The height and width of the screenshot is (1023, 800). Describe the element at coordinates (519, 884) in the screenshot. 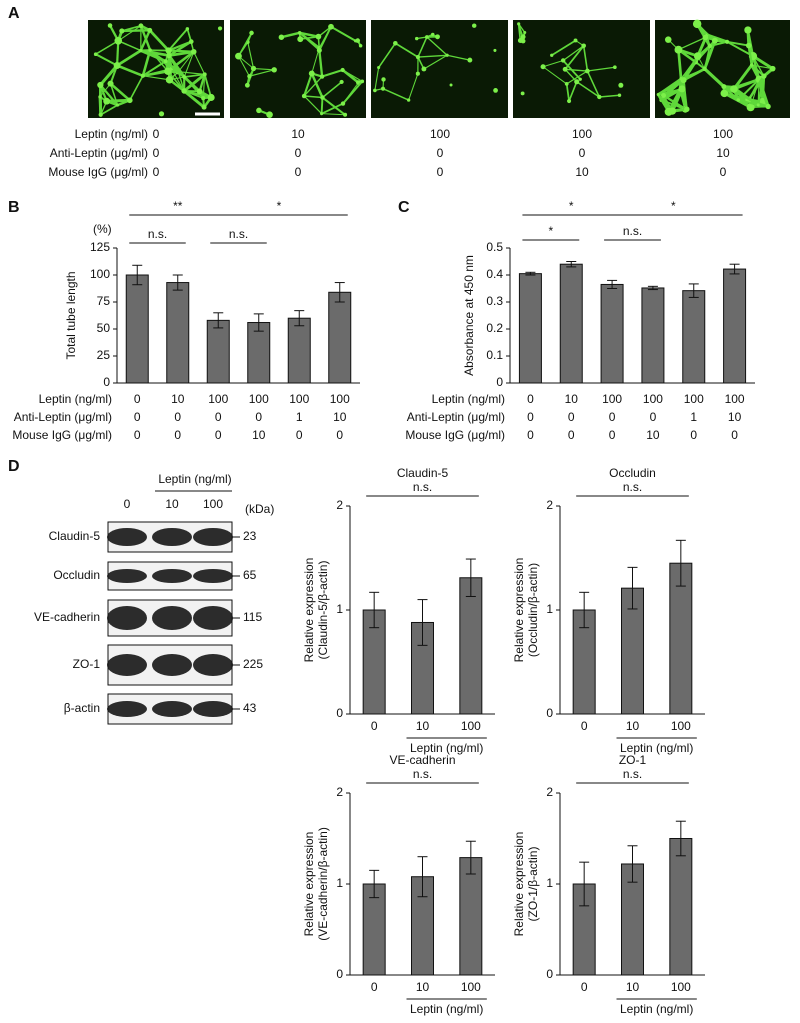

I see `y-axis-label: Relative expression` at that location.